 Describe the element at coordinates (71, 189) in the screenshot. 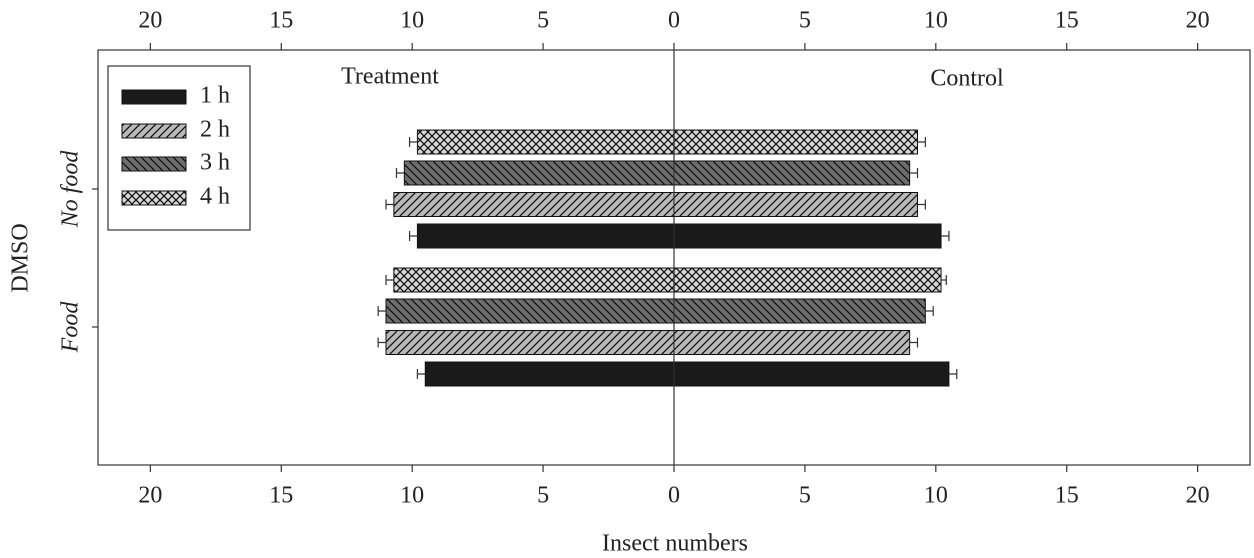

I see `category-label: No food` at that location.